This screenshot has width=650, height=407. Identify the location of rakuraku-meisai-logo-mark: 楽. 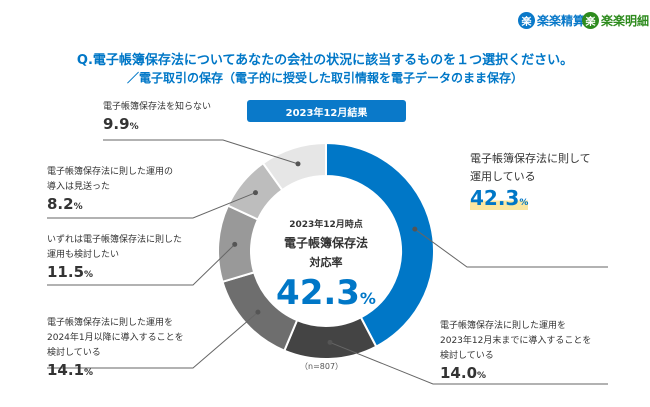
(590, 20).